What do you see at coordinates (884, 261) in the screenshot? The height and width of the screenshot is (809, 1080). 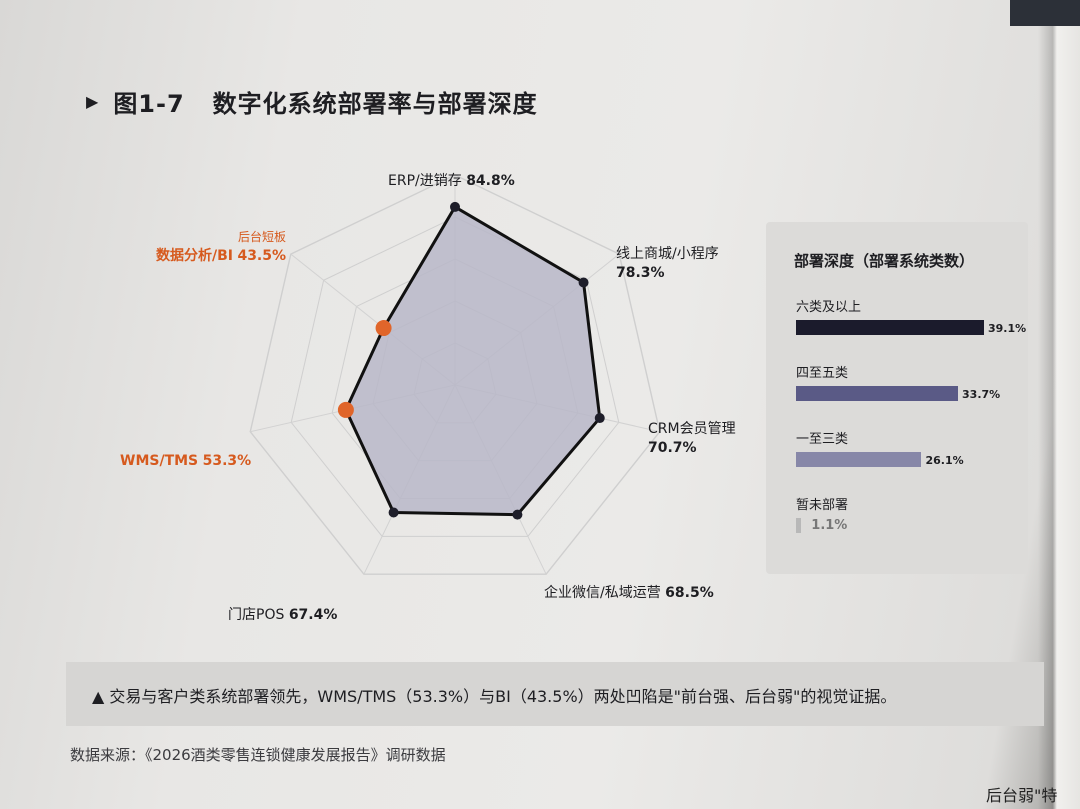 I see `depth-panel-title: 部署深度（部署系统类数）` at bounding box center [884, 261].